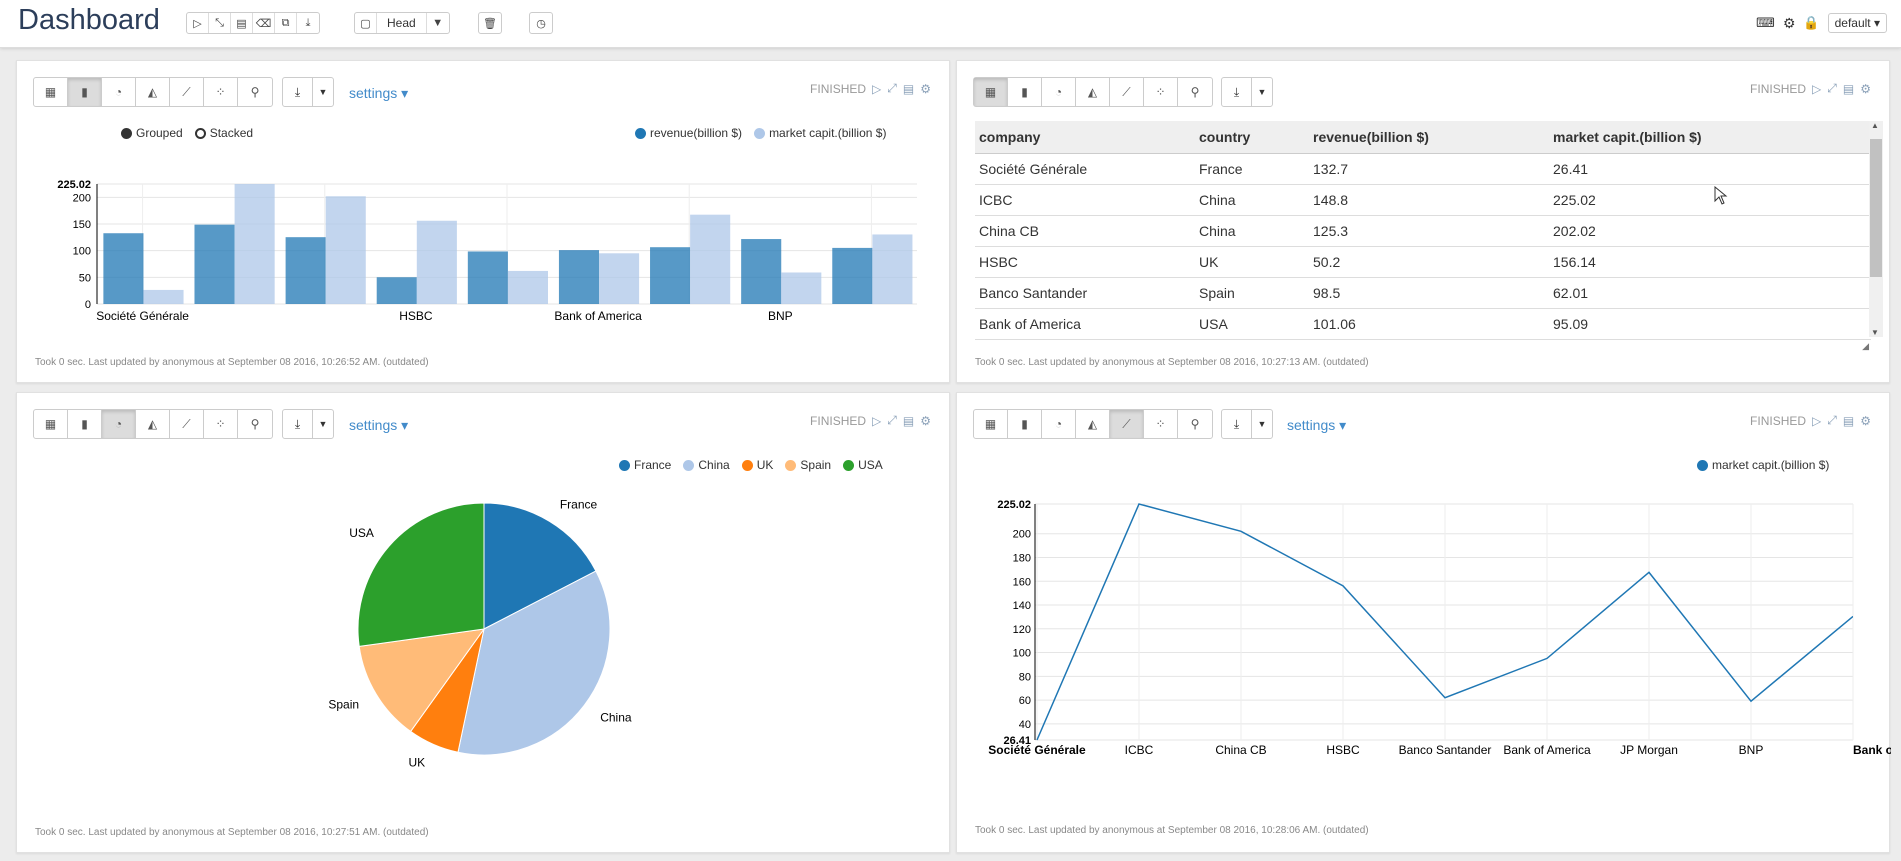 This screenshot has height=861, width=1901. What do you see at coordinates (645, 465) in the screenshot?
I see `legend-item-france: France` at bounding box center [645, 465].